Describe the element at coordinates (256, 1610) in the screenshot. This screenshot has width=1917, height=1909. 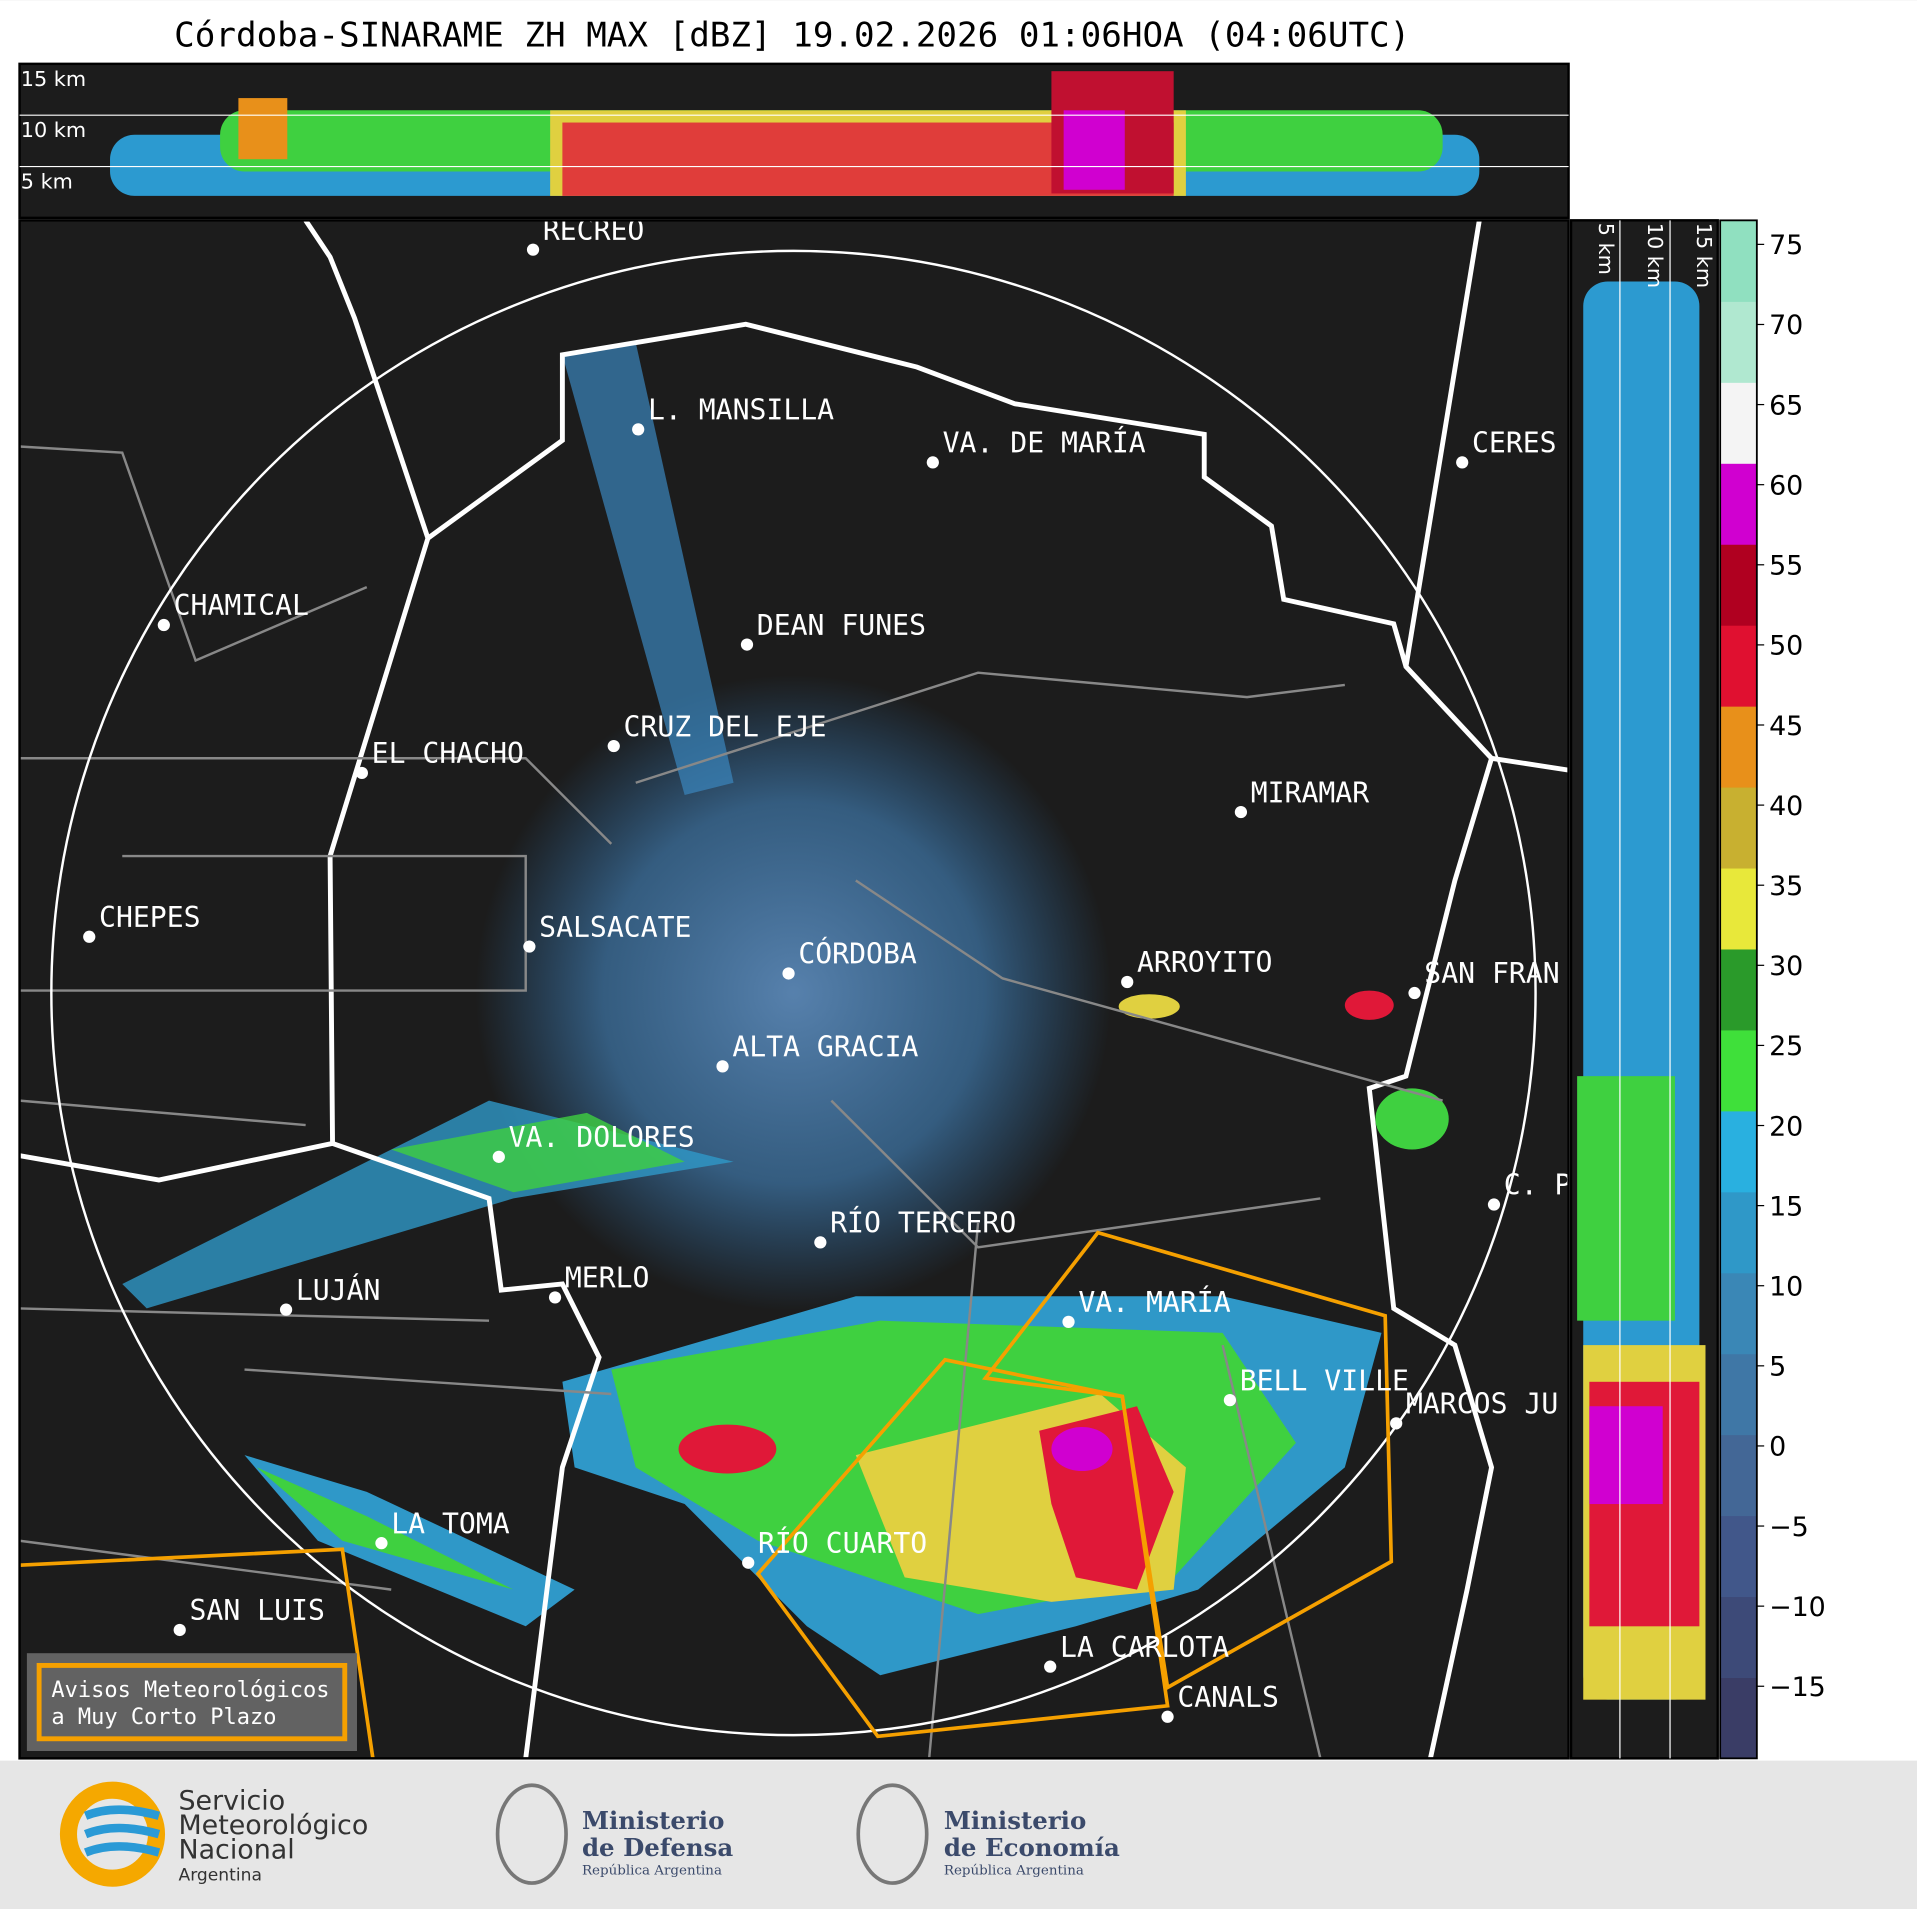
I see `city-label: SAN LUIS` at that location.